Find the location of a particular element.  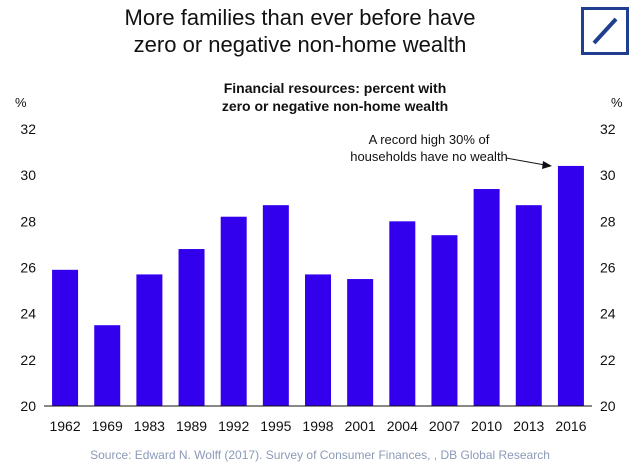

annotation-arrow is located at coordinates (525, 161).